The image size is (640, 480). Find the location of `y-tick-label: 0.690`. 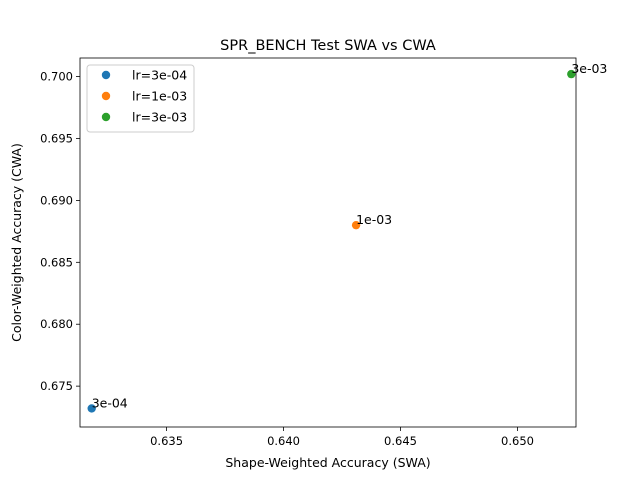

y-tick-label: 0.690 is located at coordinates (56, 200).